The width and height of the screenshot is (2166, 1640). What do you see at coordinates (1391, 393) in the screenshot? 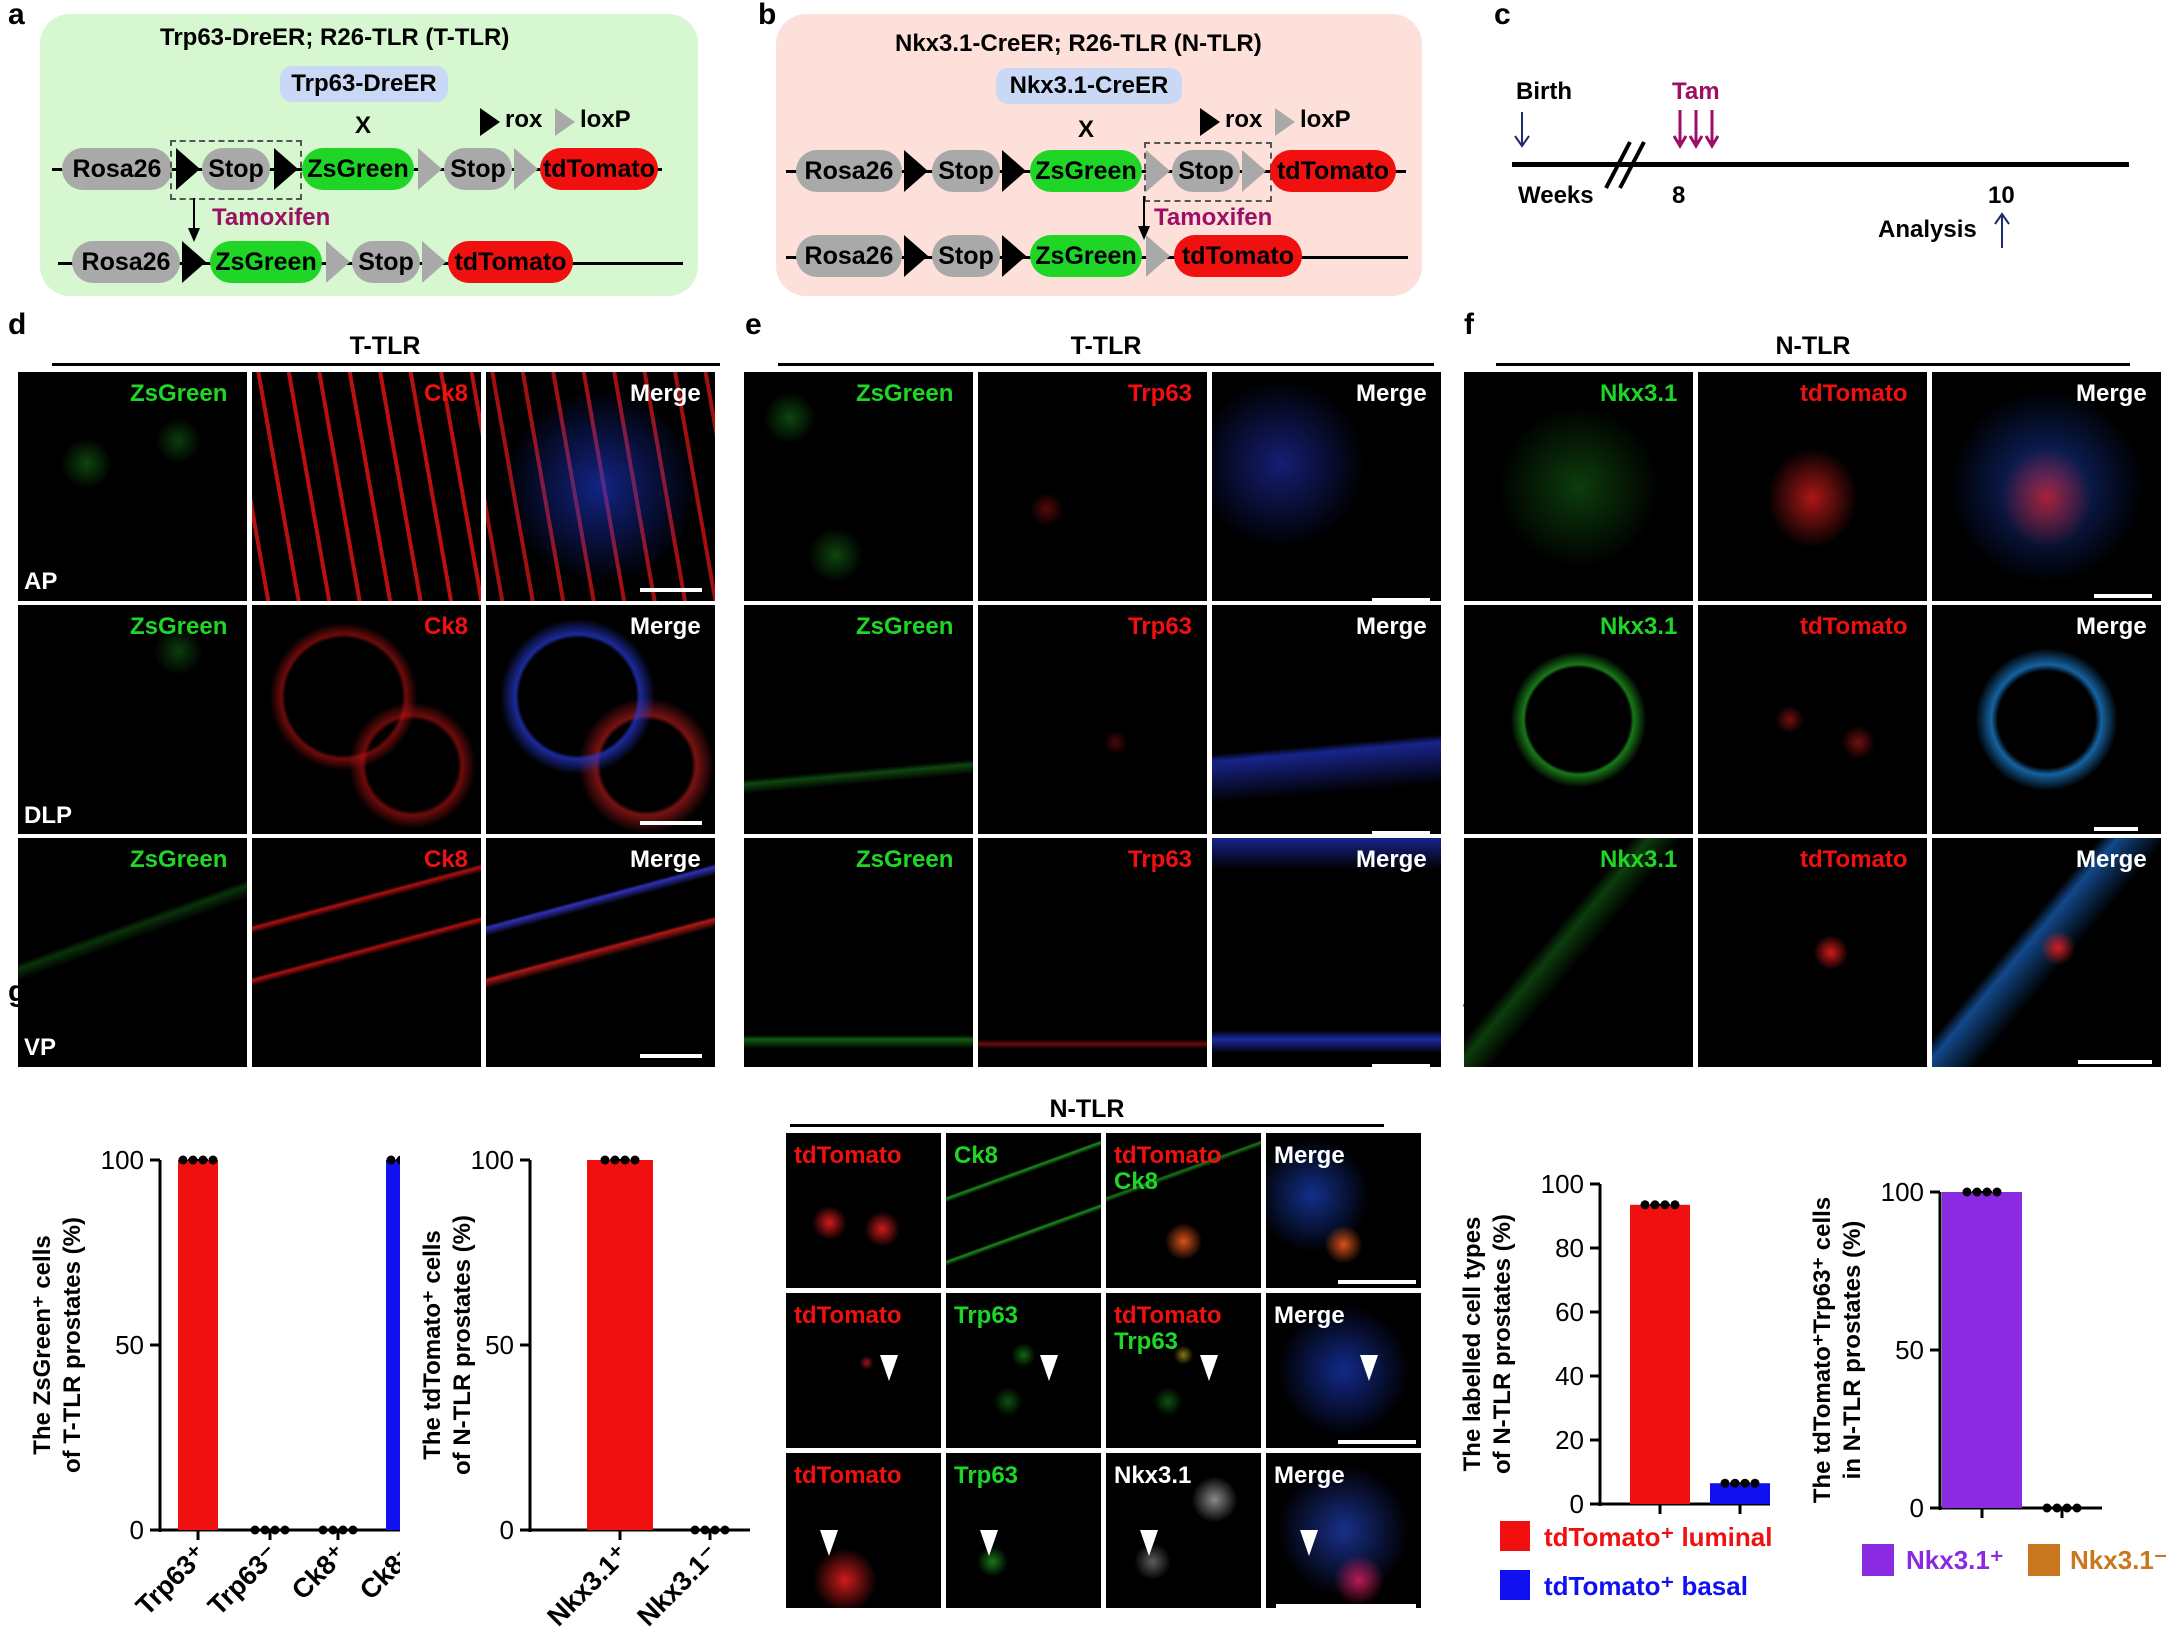
I see `panel-e-r1-merge-label: Merge` at bounding box center [1391, 393].